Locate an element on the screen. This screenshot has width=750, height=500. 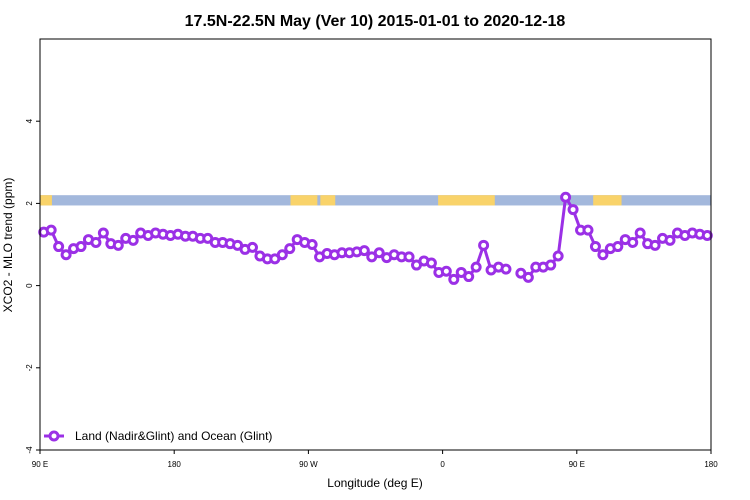
y-tick-label: 2 is located at coordinates (29, 203).